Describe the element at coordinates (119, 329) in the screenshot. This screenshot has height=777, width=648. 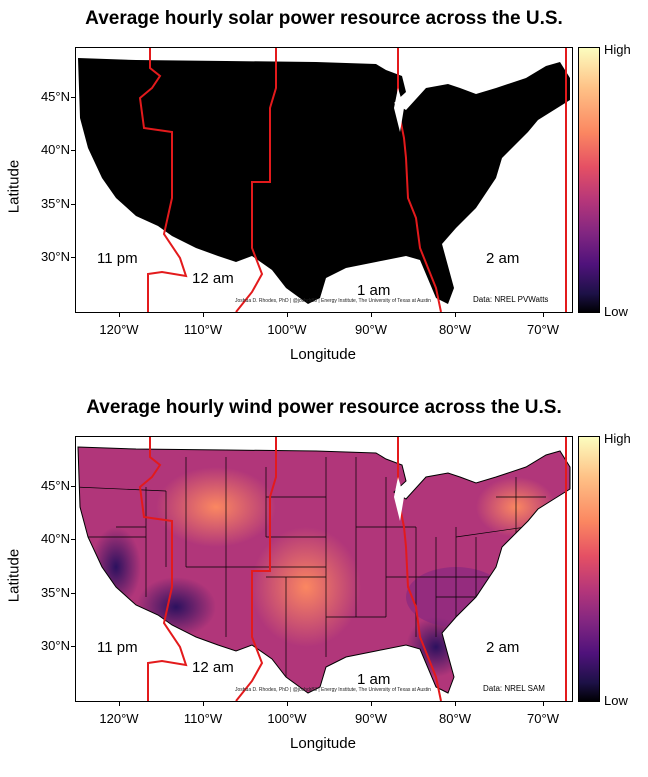
I see `solar-lon-tick: 120°W` at that location.